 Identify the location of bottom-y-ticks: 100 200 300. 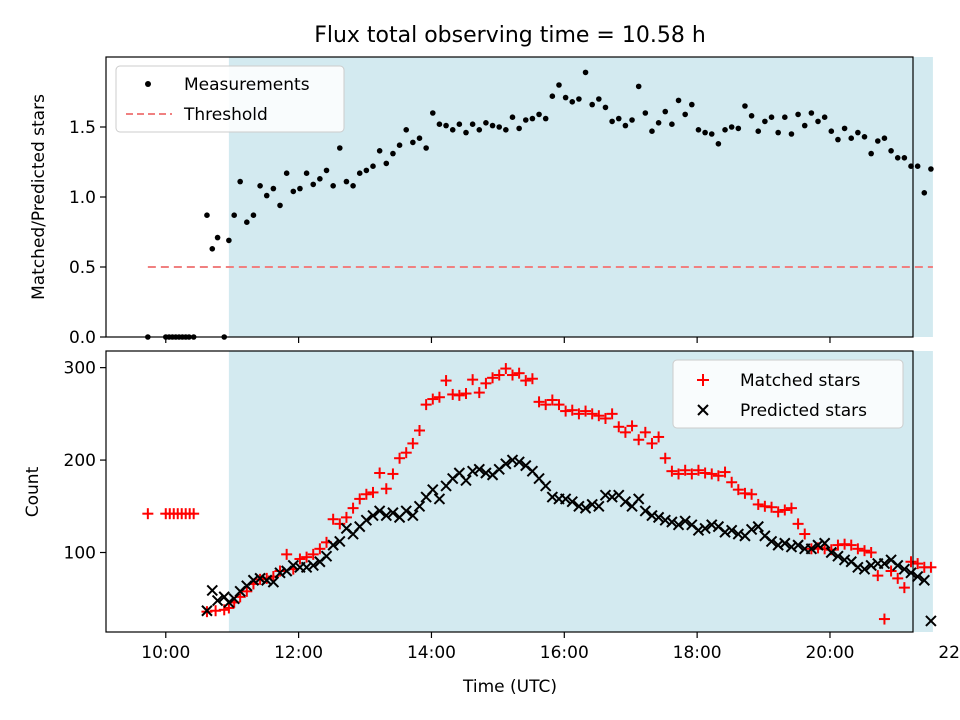
(85, 461).